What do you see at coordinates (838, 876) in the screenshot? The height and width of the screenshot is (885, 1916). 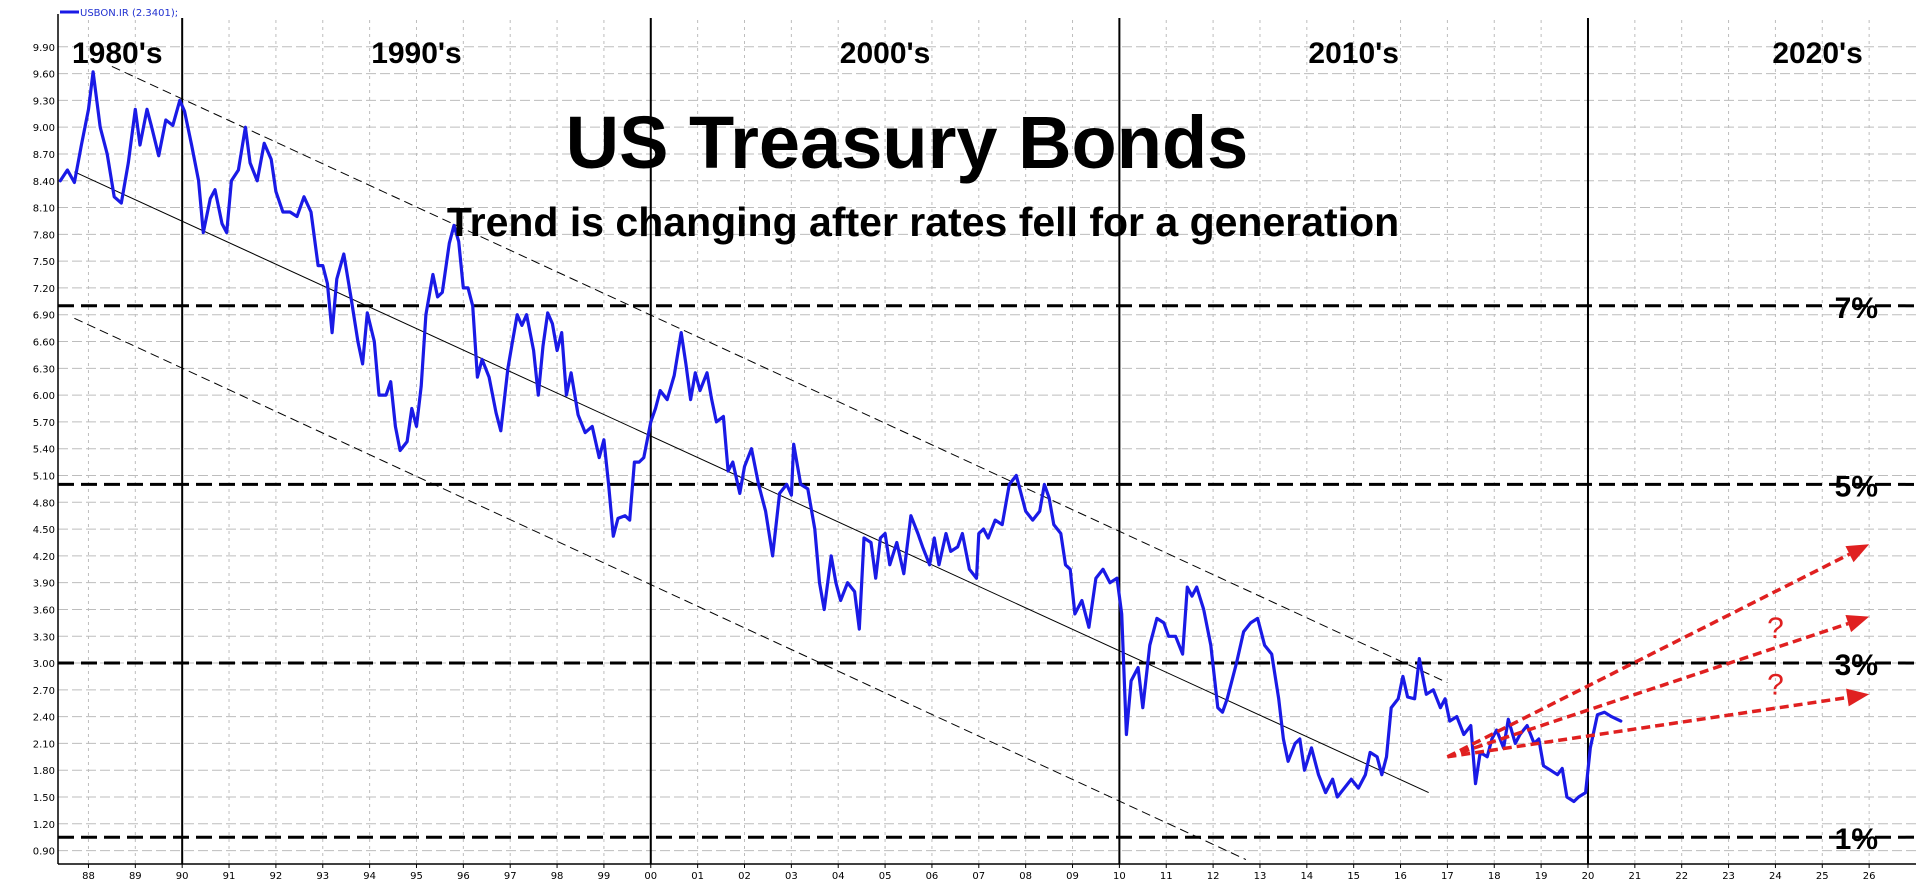 I see `x-tick-label: 04` at bounding box center [838, 876].